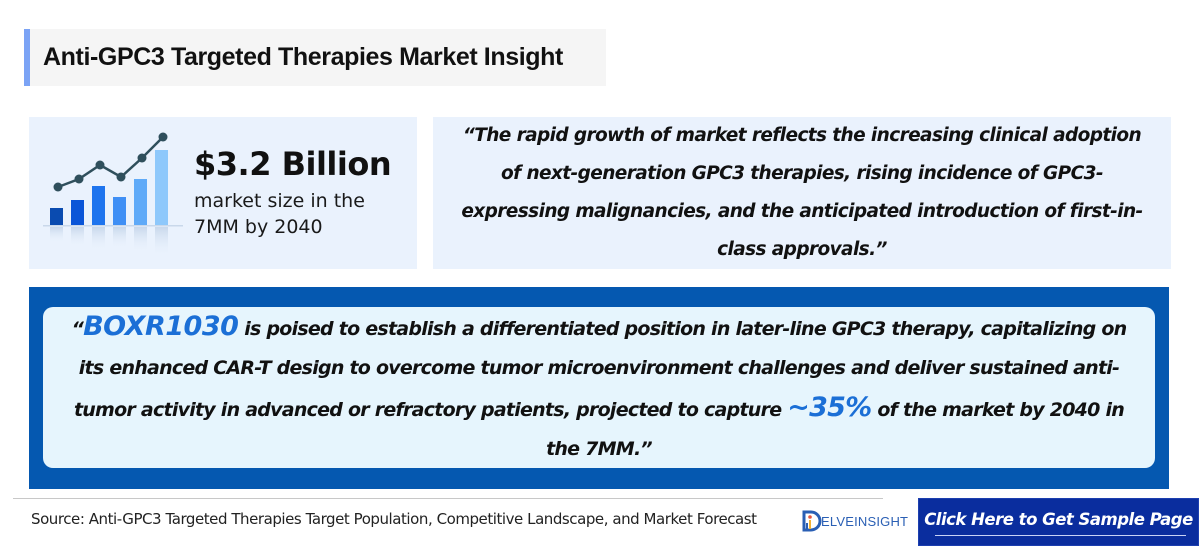 This screenshot has height=546, width=1200. What do you see at coordinates (279, 214) in the screenshot?
I see `market-size-description: market size in the 7MM by 2040` at bounding box center [279, 214].